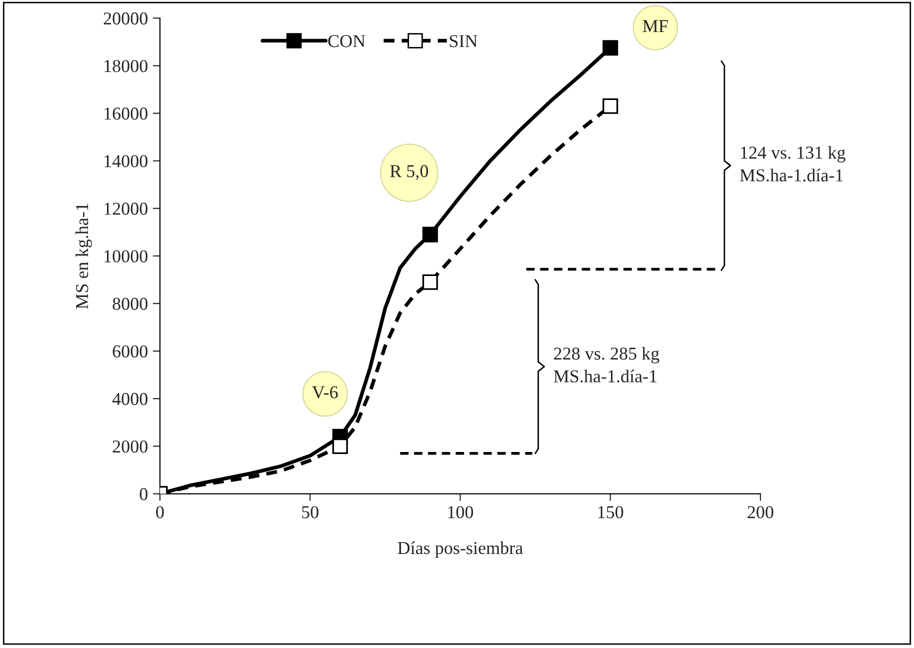 The image size is (914, 648). What do you see at coordinates (126, 256) in the screenshot?
I see `y-tick-label: 10000` at bounding box center [126, 256].